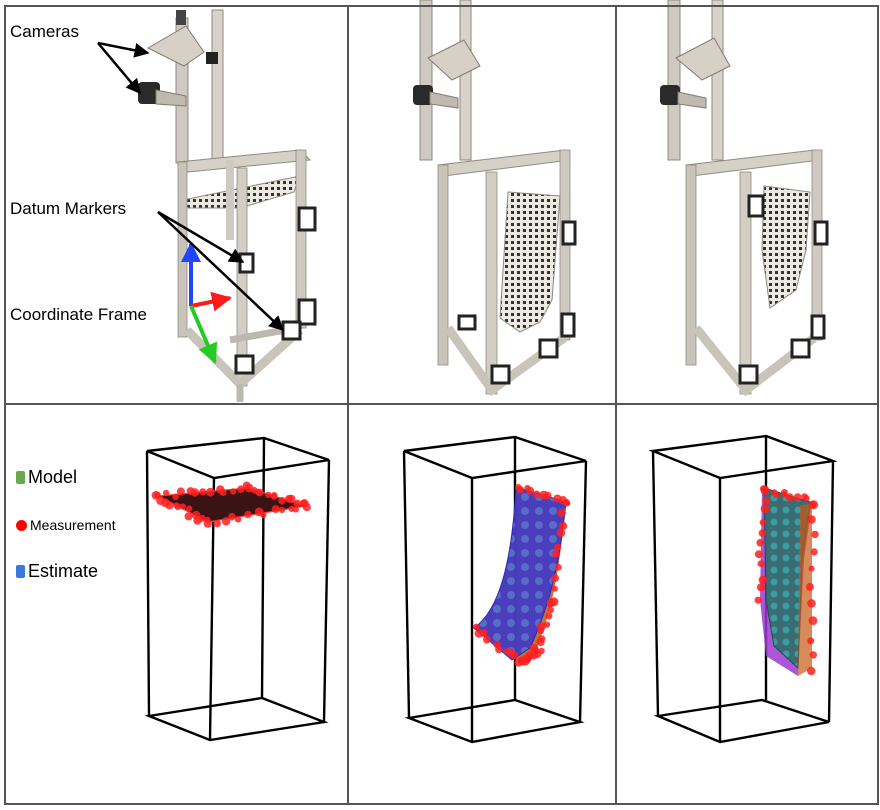 The width and height of the screenshot is (880, 810). I want to click on legend-estimate: Estimate, so click(57, 571).